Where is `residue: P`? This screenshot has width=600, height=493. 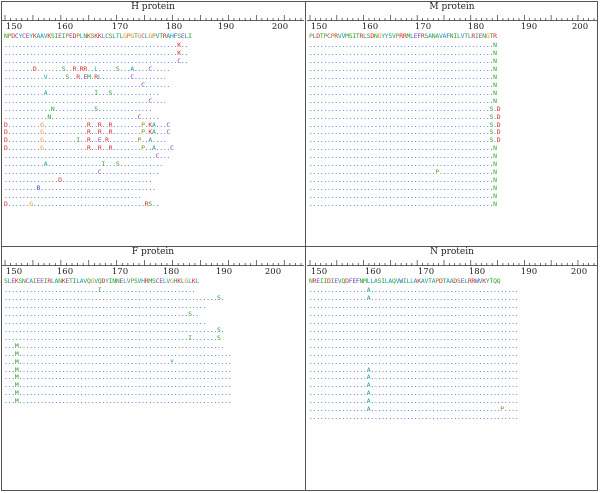 residue: P is located at coordinates (437, 281).